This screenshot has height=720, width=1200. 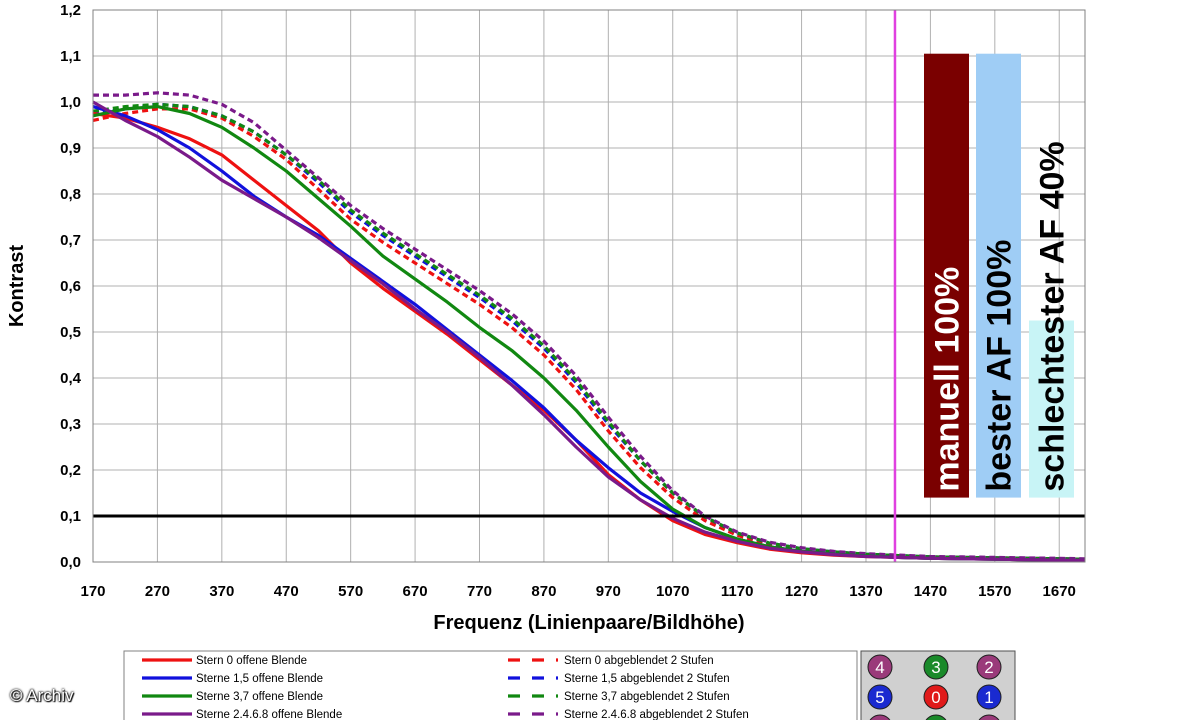 I want to click on y-tick-label: 1,0, so click(x=70, y=102).